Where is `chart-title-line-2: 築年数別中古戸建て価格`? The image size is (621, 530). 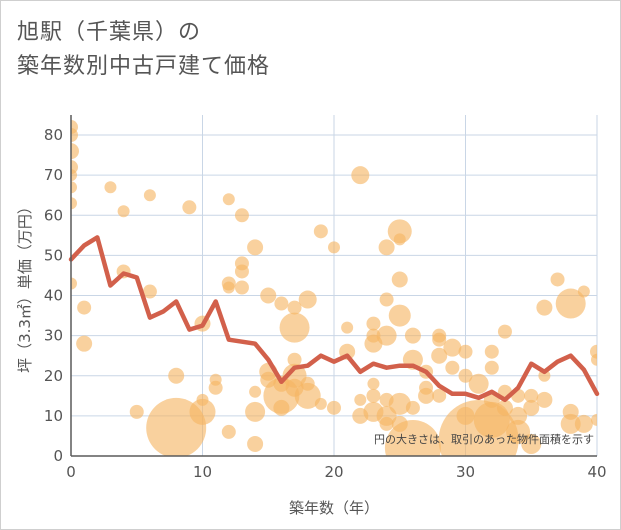 chart-title-line-2: 築年数別中古戸建て価格 is located at coordinates (144, 66).